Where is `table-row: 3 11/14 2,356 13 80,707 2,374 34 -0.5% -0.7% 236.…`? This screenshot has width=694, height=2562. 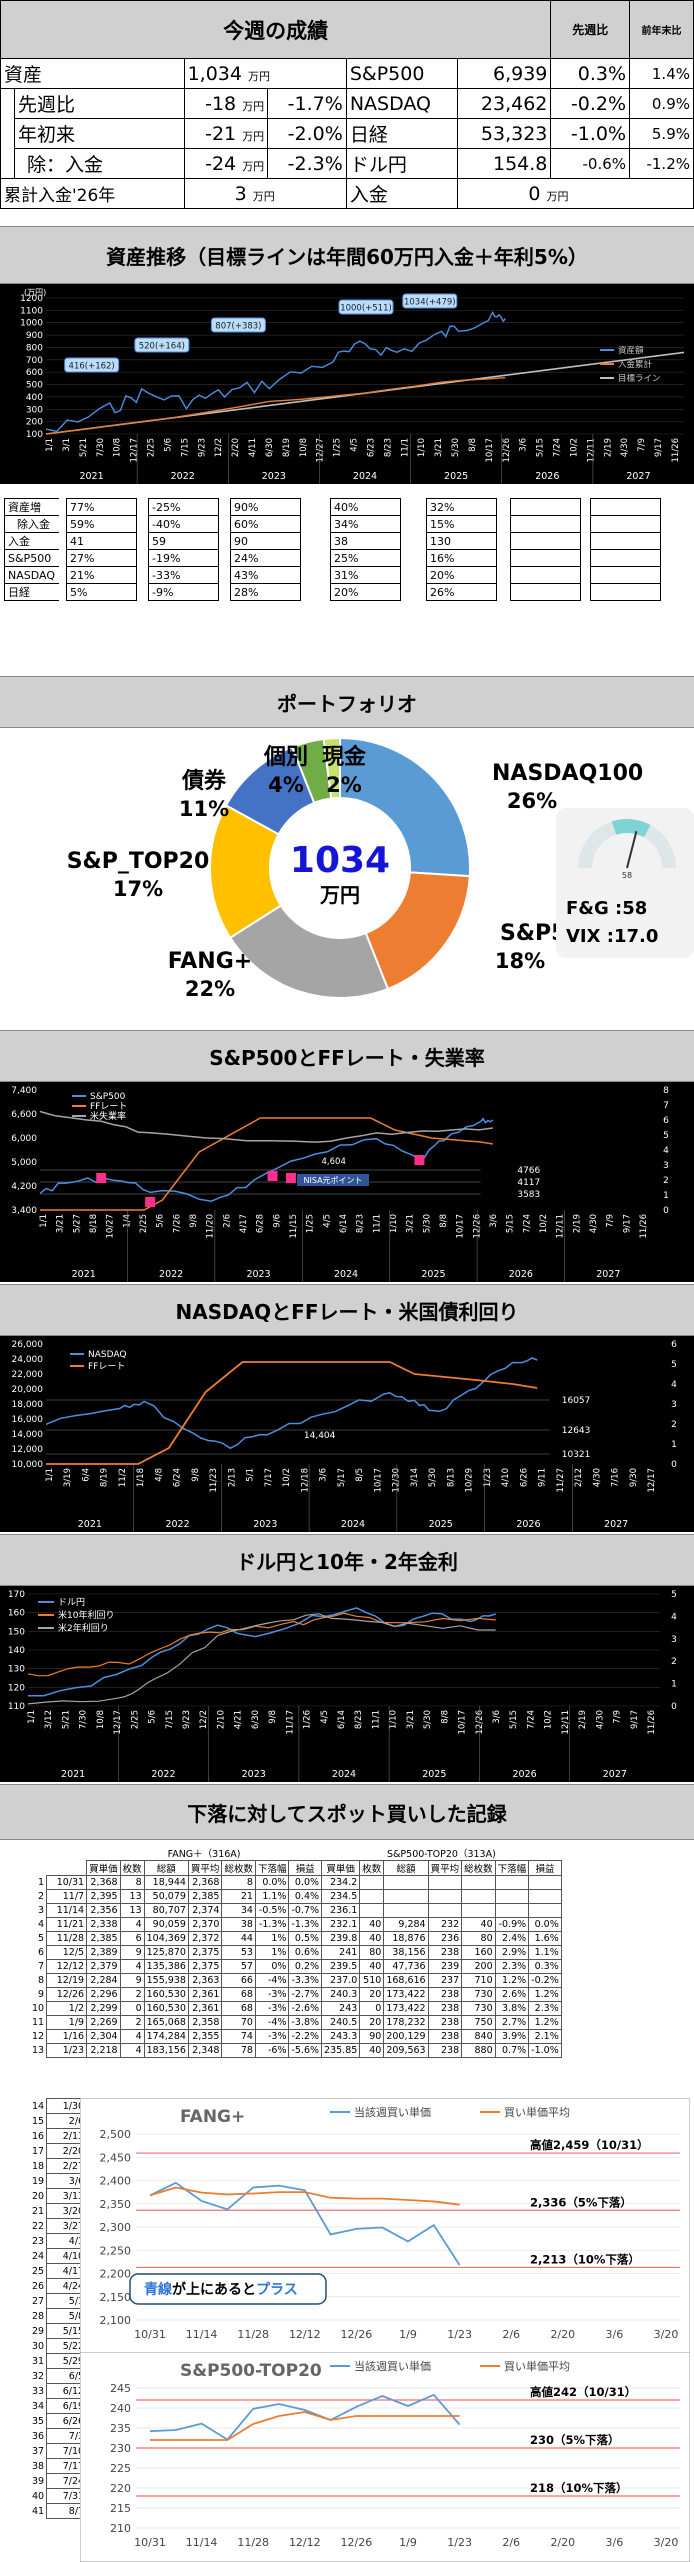
table-row: 3 11/14 2,356 13 80,707 2,374 34 -0.5% -0.7% 236.… is located at coordinates (296, 1910).